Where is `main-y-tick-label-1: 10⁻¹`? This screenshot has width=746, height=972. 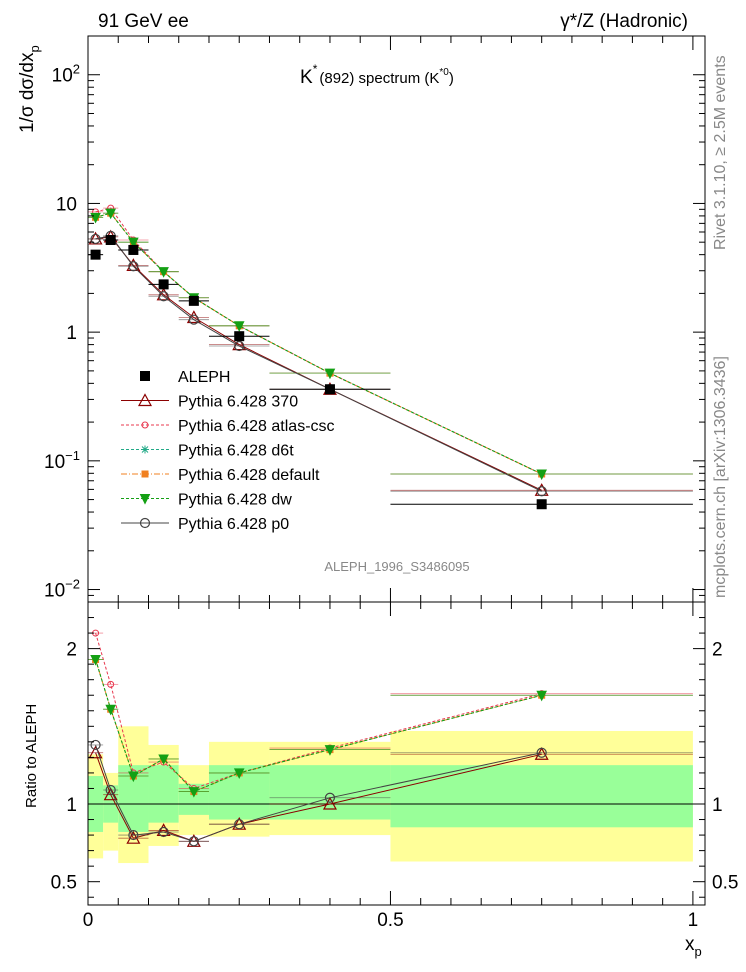
main-y-tick-label-1: 10⁻¹ is located at coordinates (62, 460).